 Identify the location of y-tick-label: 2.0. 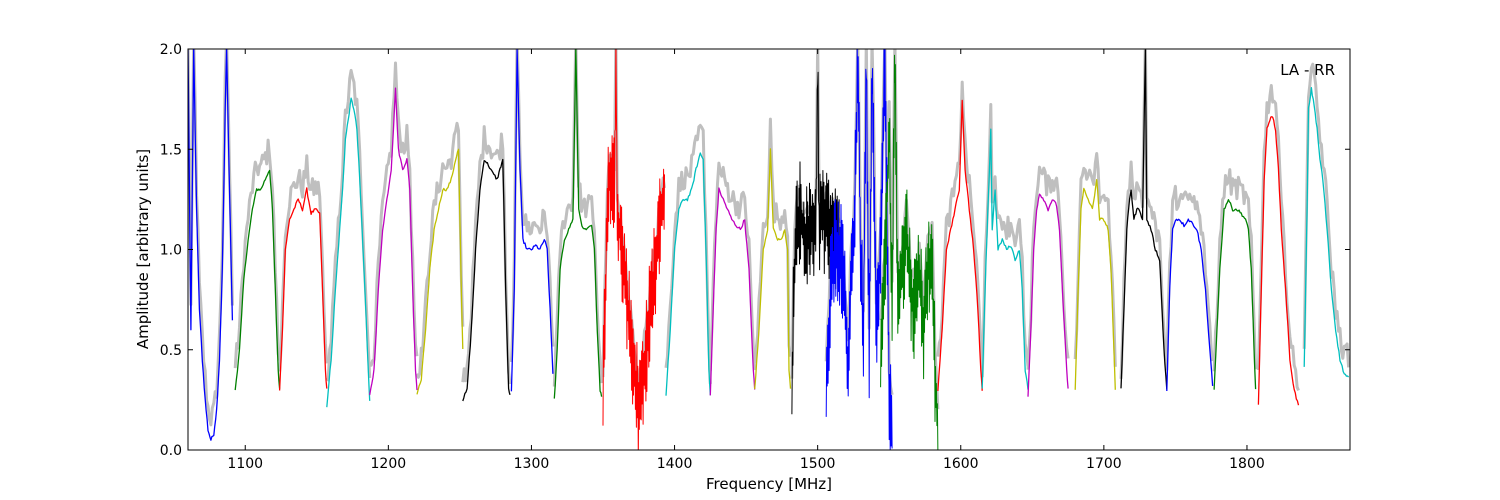
(171, 50).